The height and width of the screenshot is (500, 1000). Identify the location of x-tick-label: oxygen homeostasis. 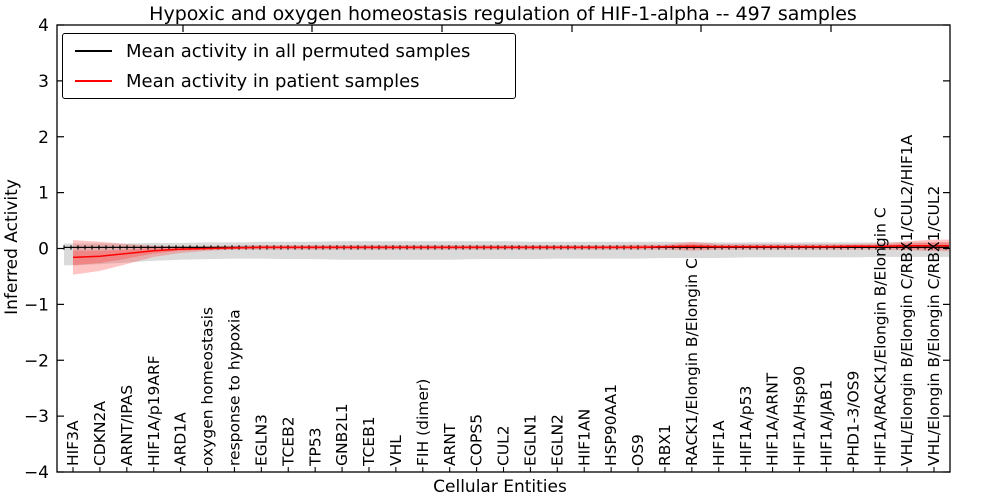
(208, 386).